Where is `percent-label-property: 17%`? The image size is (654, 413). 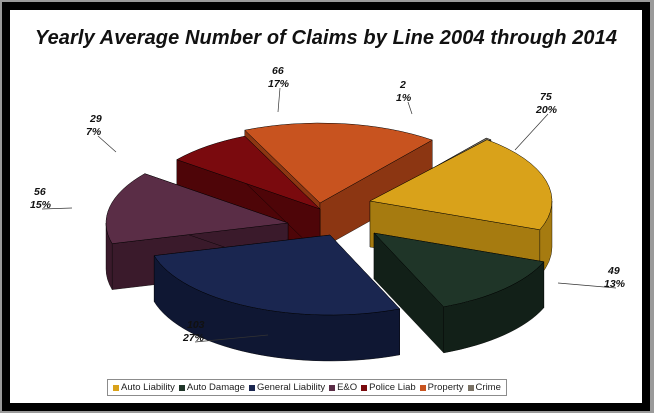 percent-label-property: 17% is located at coordinates (279, 84).